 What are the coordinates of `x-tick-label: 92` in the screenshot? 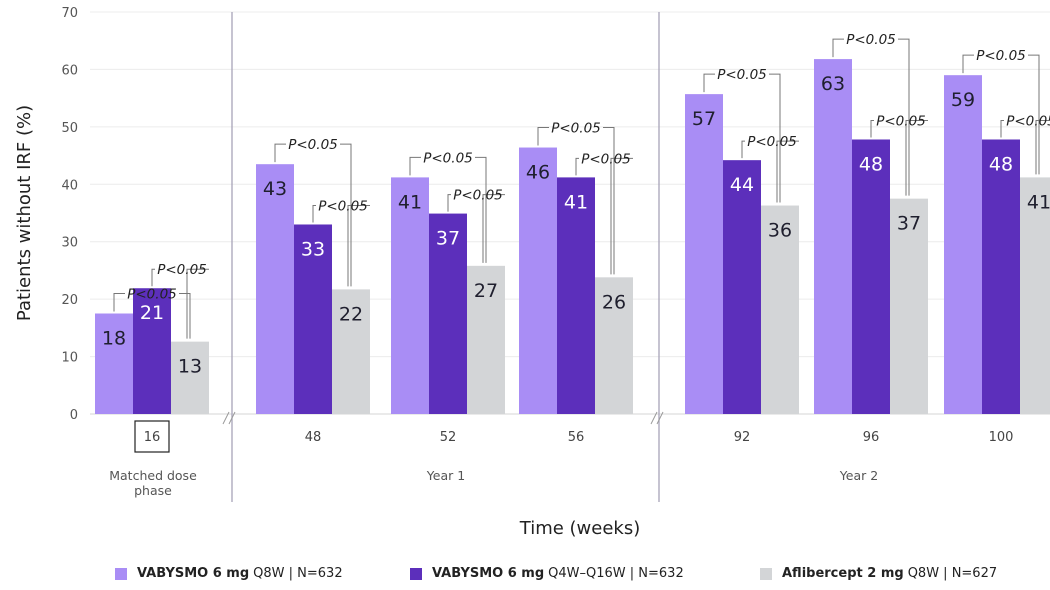 It's located at (742, 437).